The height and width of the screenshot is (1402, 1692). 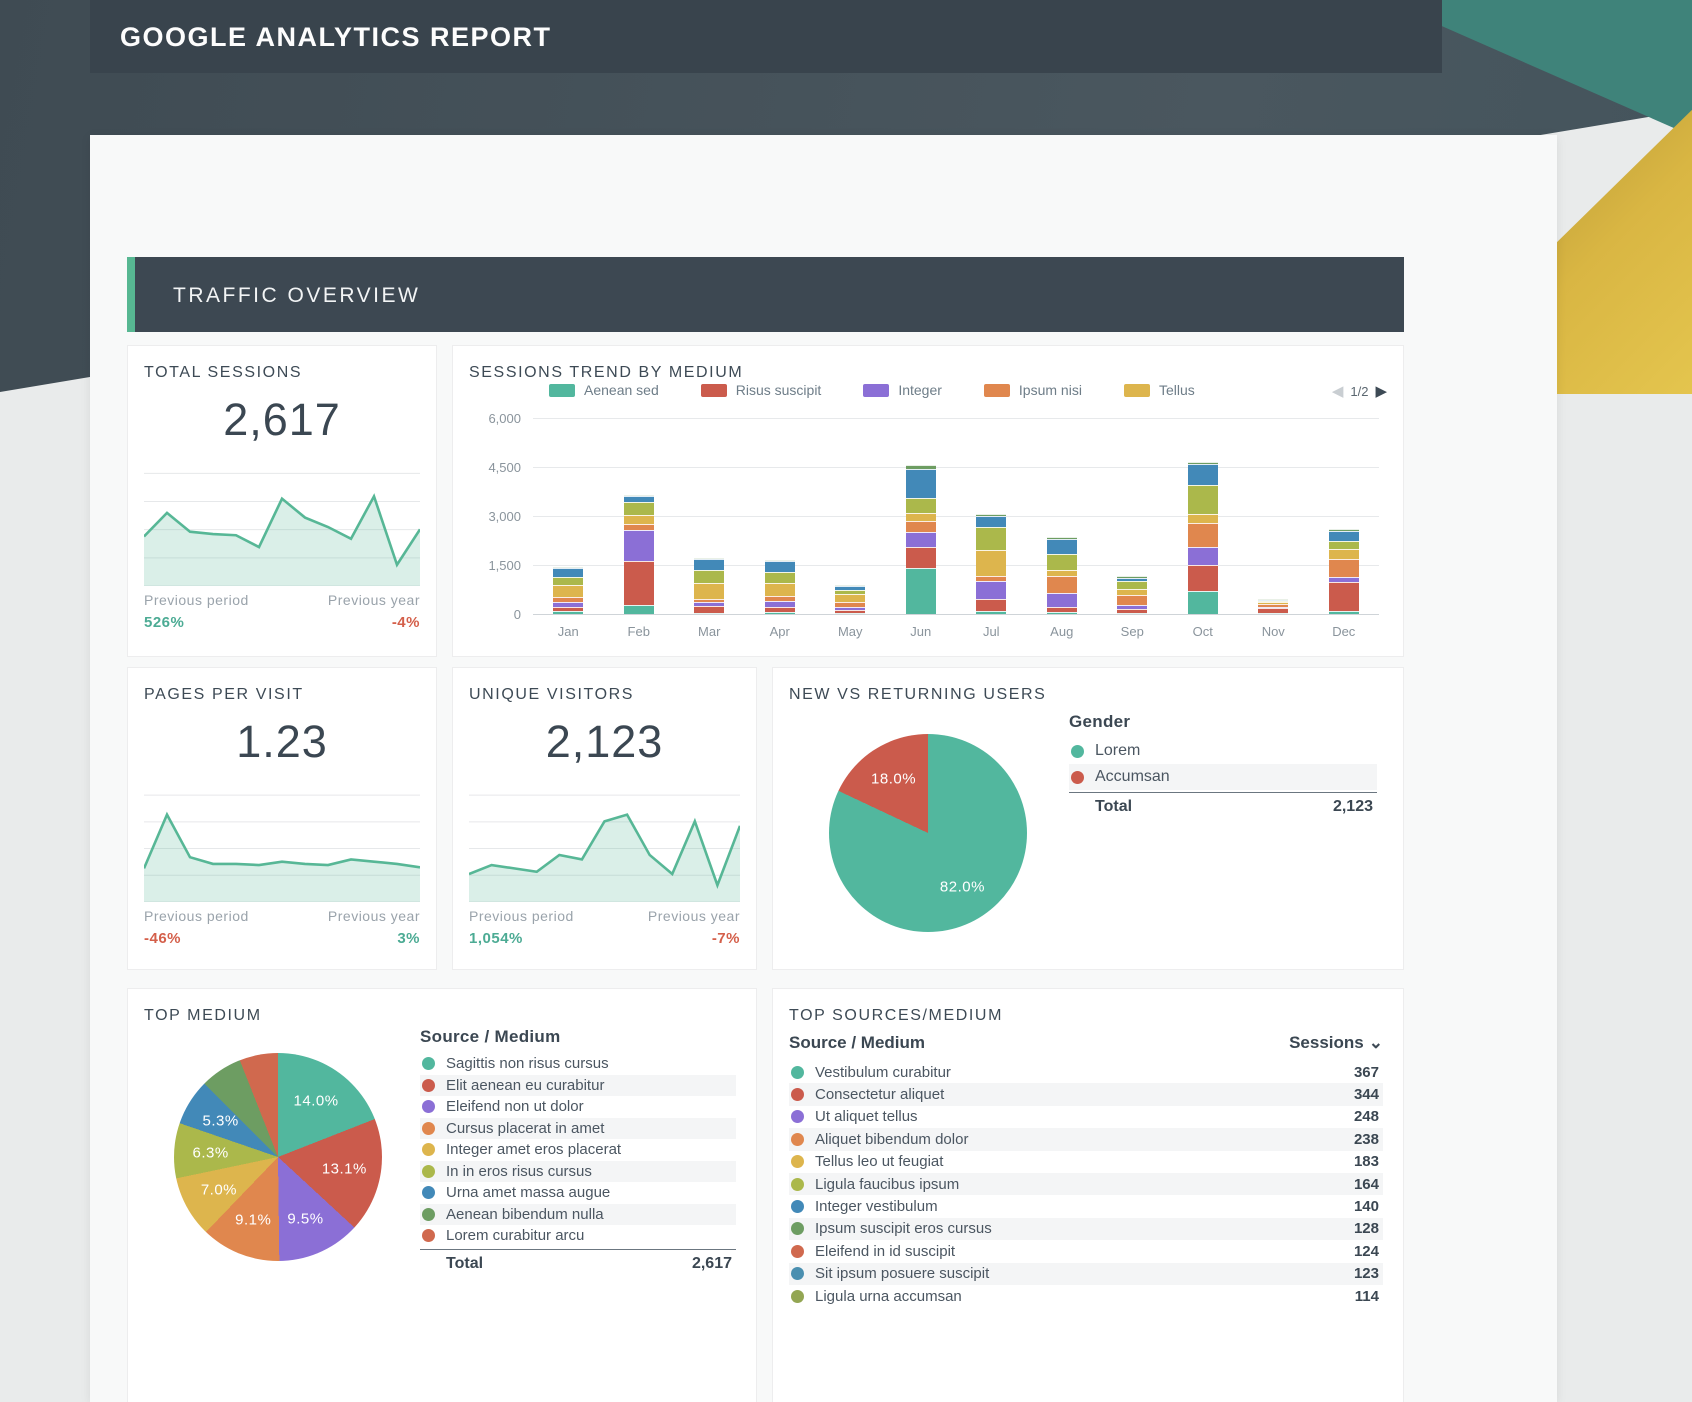 I want to click on stacked-bar-apr, so click(x=779, y=587).